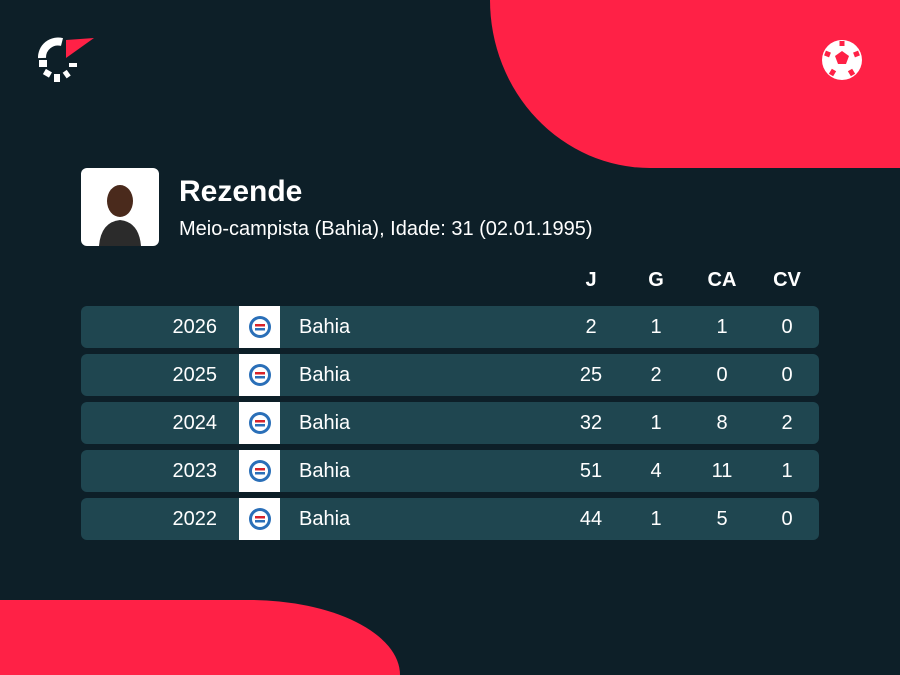 The image size is (900, 675). I want to click on column-header-g: G, so click(656, 280).